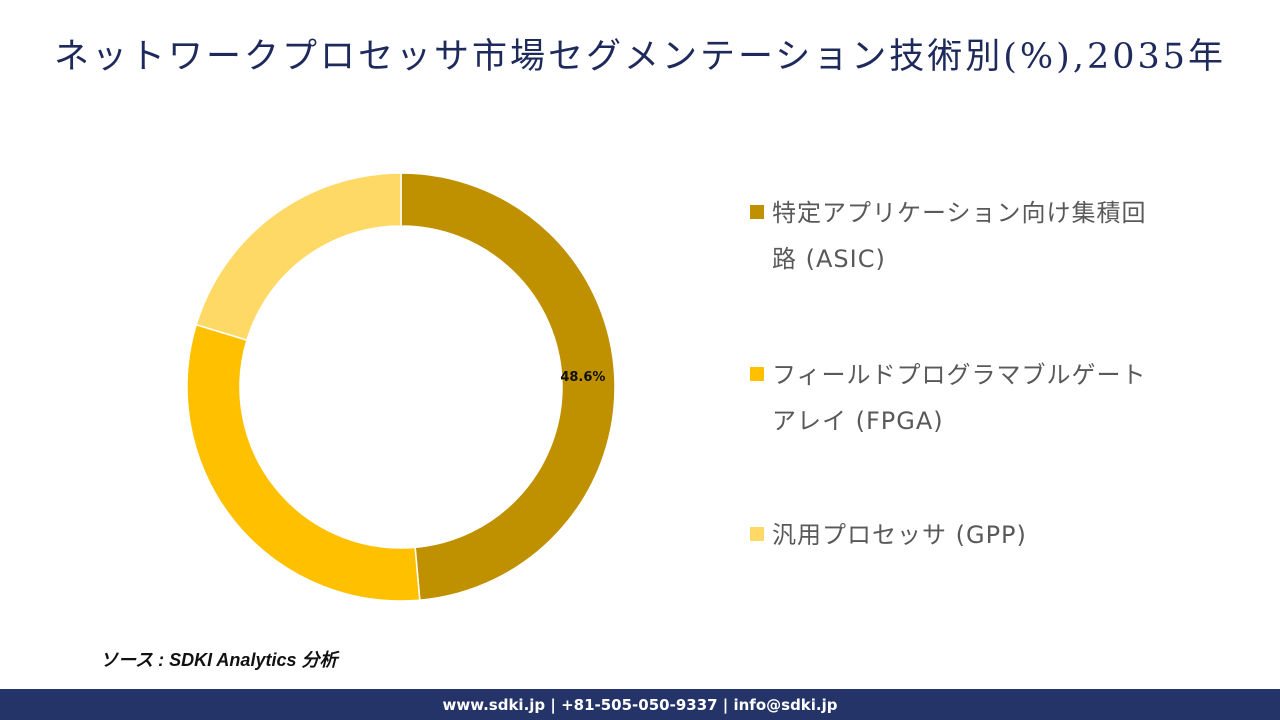 The width and height of the screenshot is (1280, 720). What do you see at coordinates (959, 213) in the screenshot?
I see `legend-label-asic-line1: 特定アプリケーション向け集積回` at bounding box center [959, 213].